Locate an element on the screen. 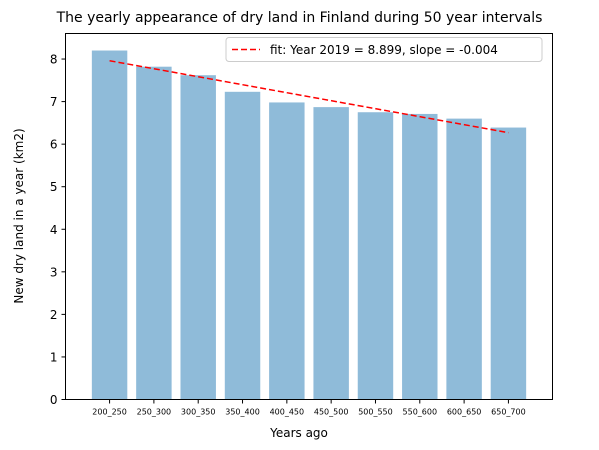 This screenshot has width=599, height=450. y-tick-label: 0 is located at coordinates (54, 400).